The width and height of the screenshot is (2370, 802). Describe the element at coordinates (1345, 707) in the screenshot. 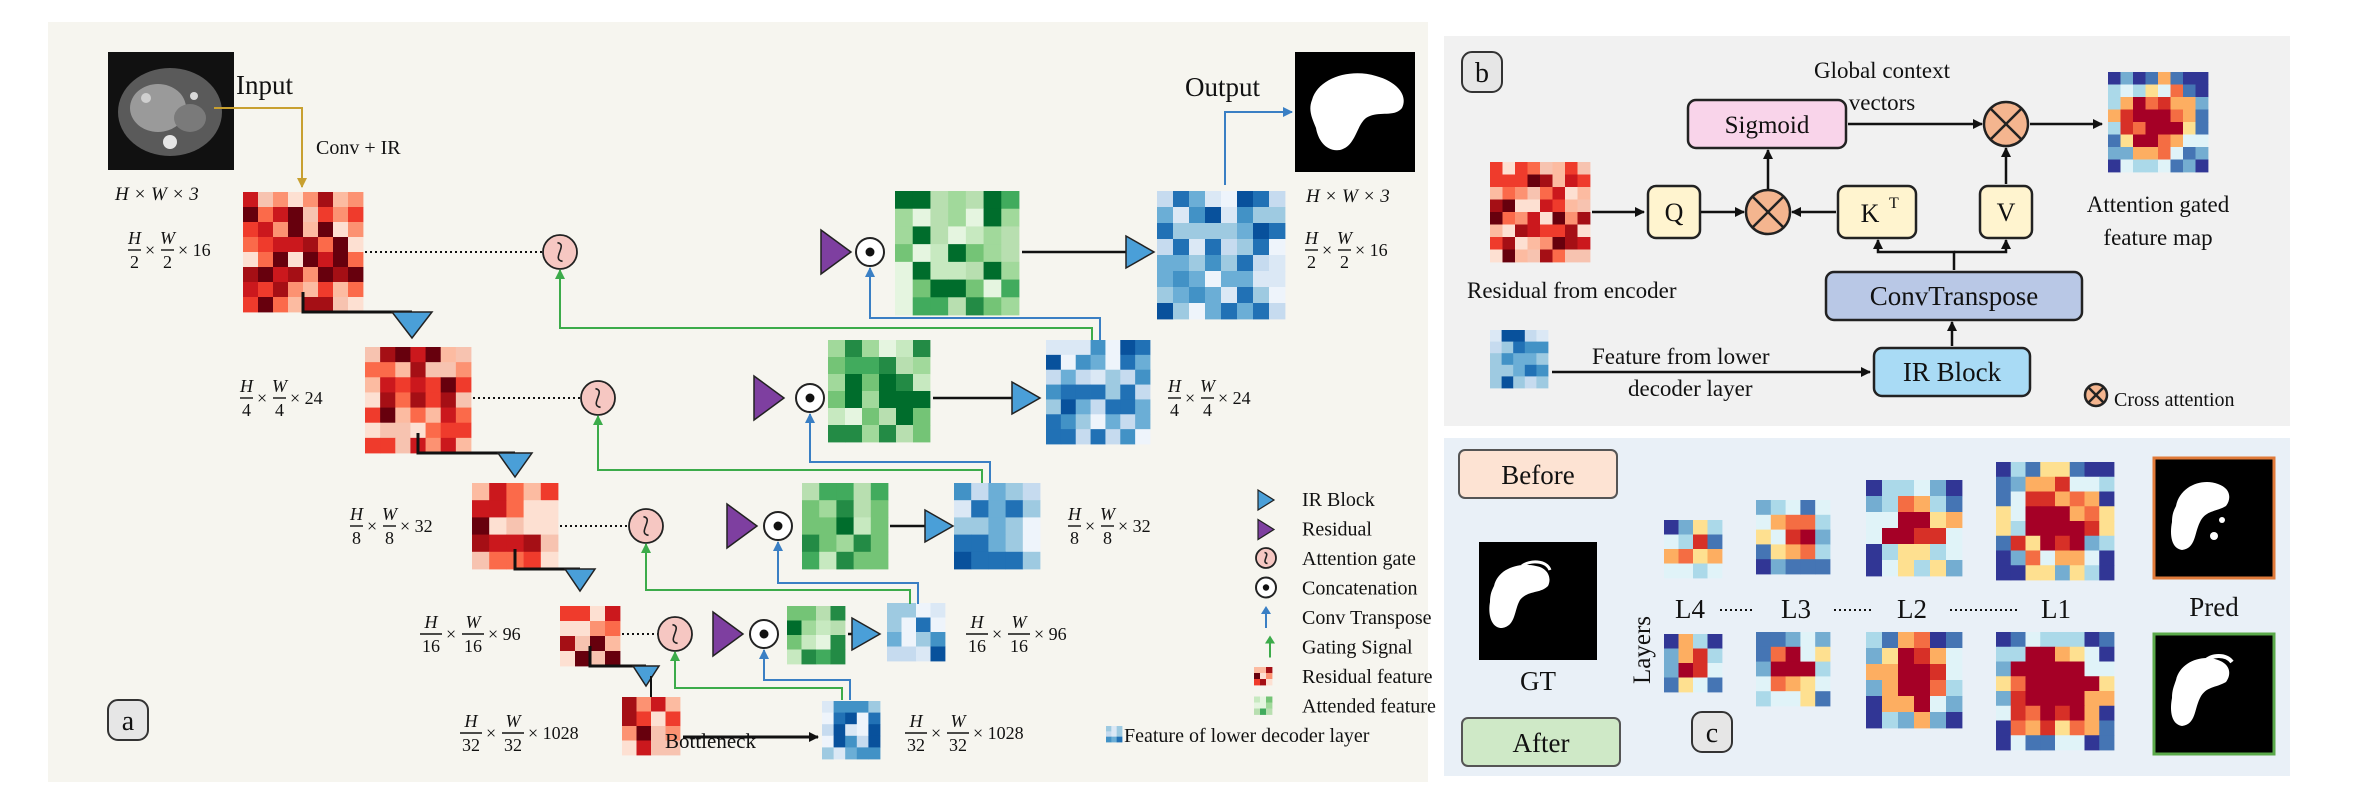

I see `legend-item-8: Attended feature` at that location.